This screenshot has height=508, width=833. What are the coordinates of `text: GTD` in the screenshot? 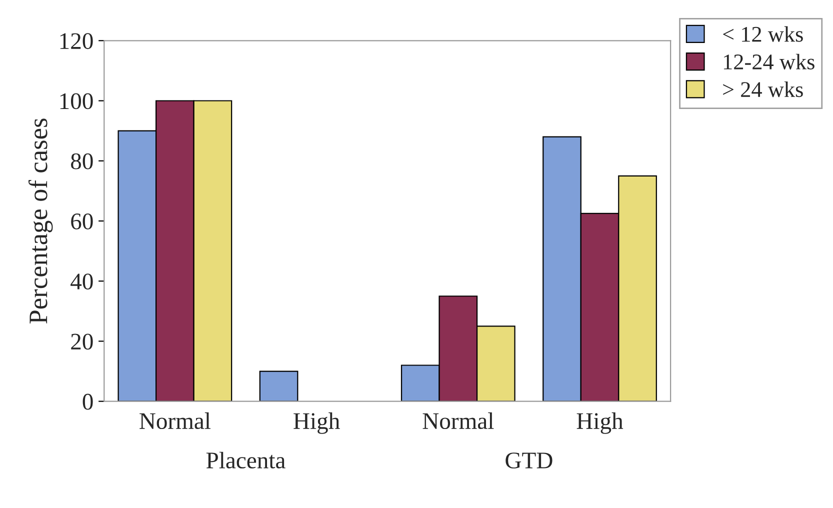 It's located at (529, 460).